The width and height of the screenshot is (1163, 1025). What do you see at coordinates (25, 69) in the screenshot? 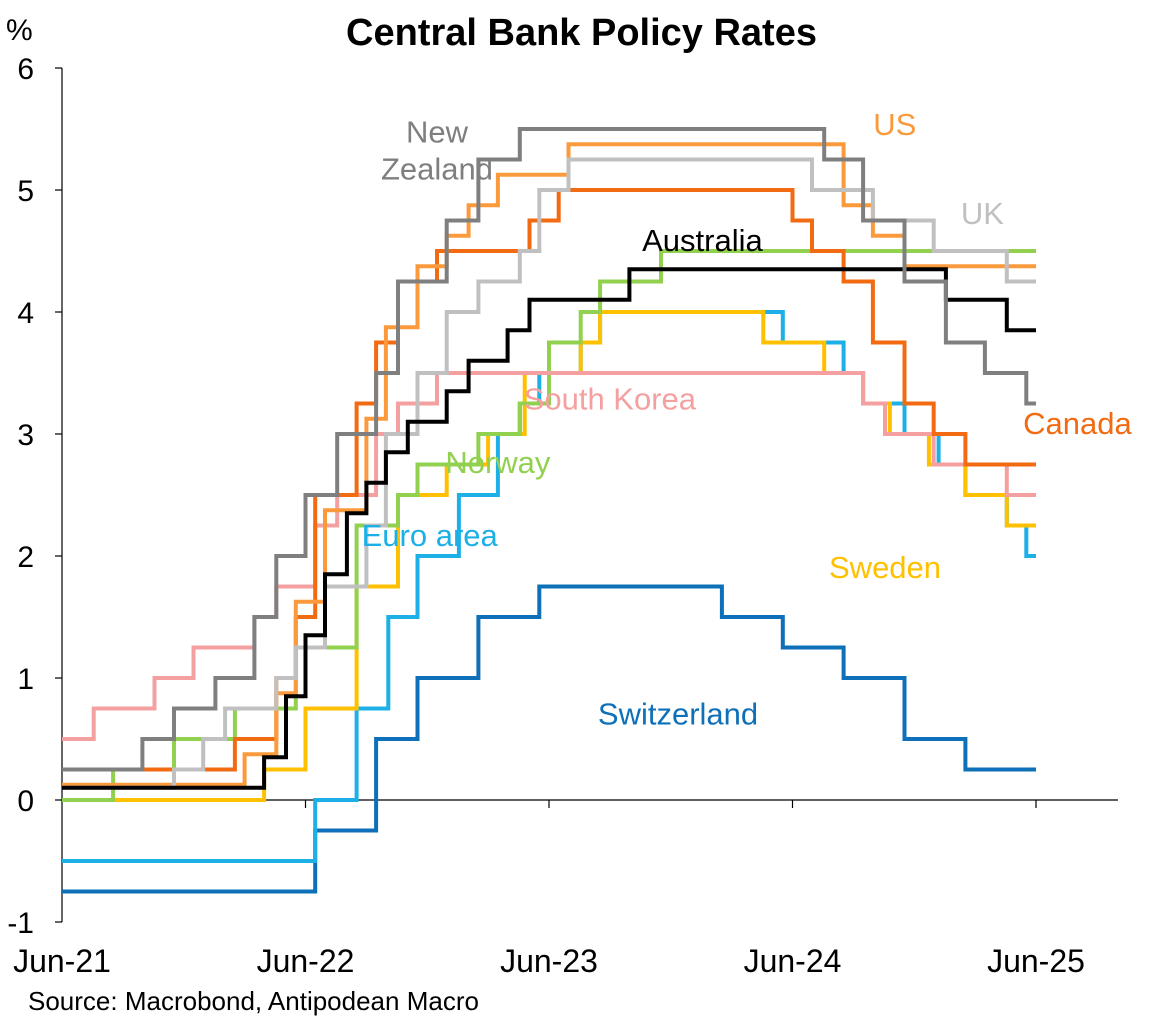
I see `y-tick-label: 6` at bounding box center [25, 69].